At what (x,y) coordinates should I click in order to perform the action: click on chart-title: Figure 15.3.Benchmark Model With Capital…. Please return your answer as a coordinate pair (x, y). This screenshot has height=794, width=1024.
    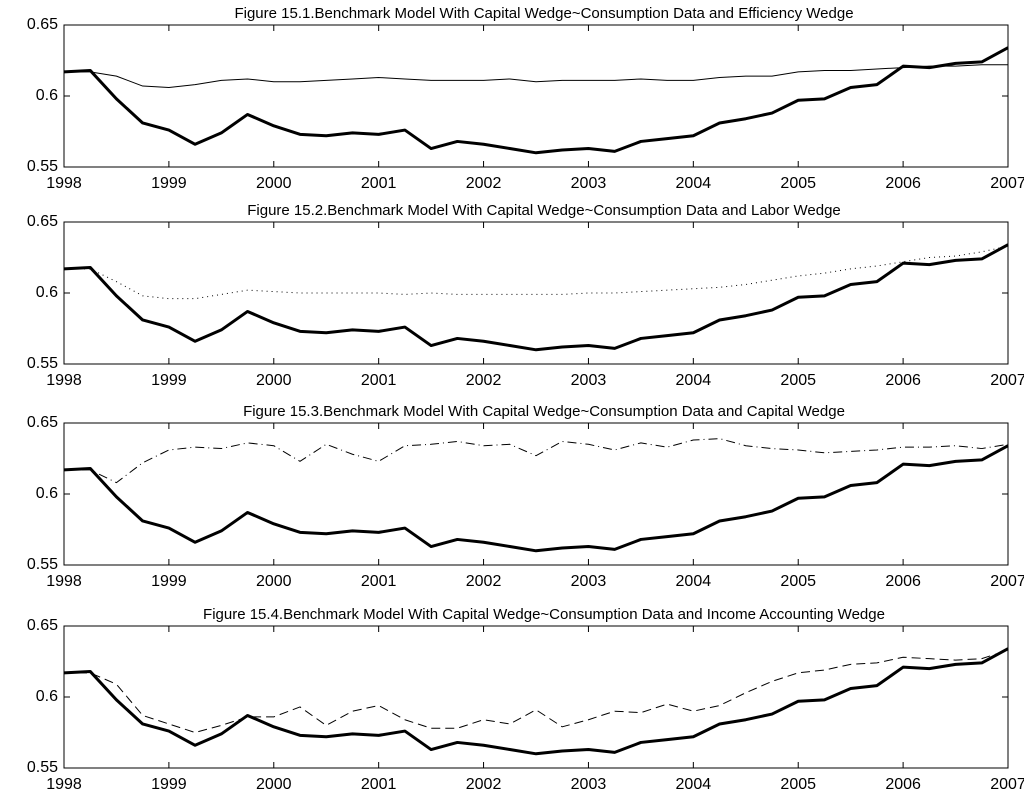
    Looking at the image, I should click on (544, 411).